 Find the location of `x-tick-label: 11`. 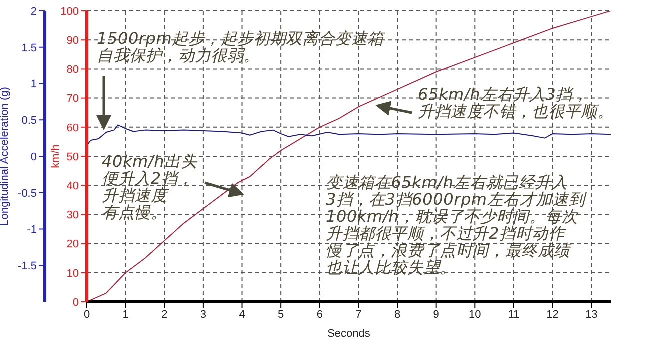

x-tick-label: 11 is located at coordinates (514, 314).